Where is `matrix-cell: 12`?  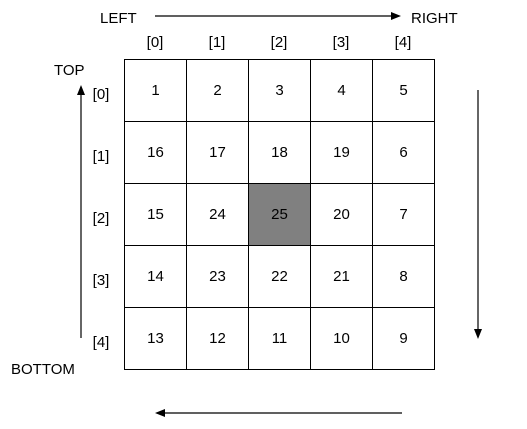
matrix-cell: 12 is located at coordinates (218, 339).